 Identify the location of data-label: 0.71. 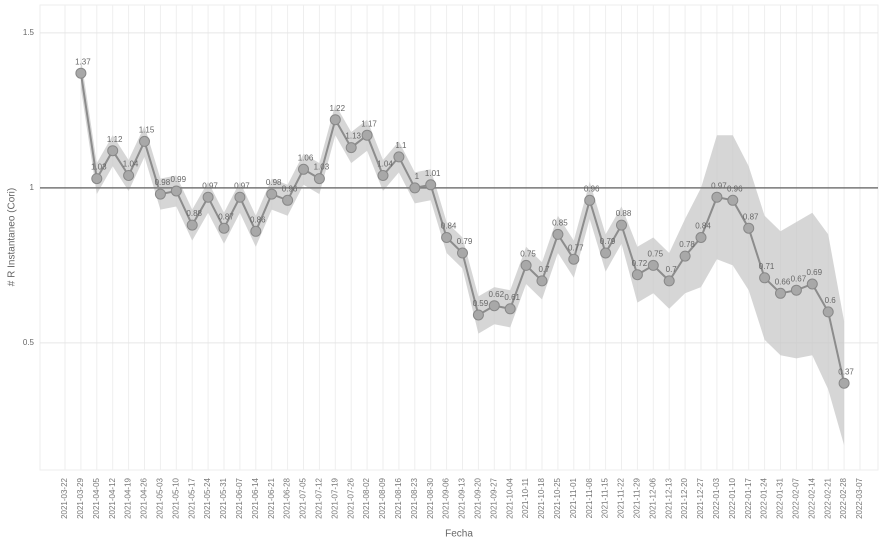
(767, 266).